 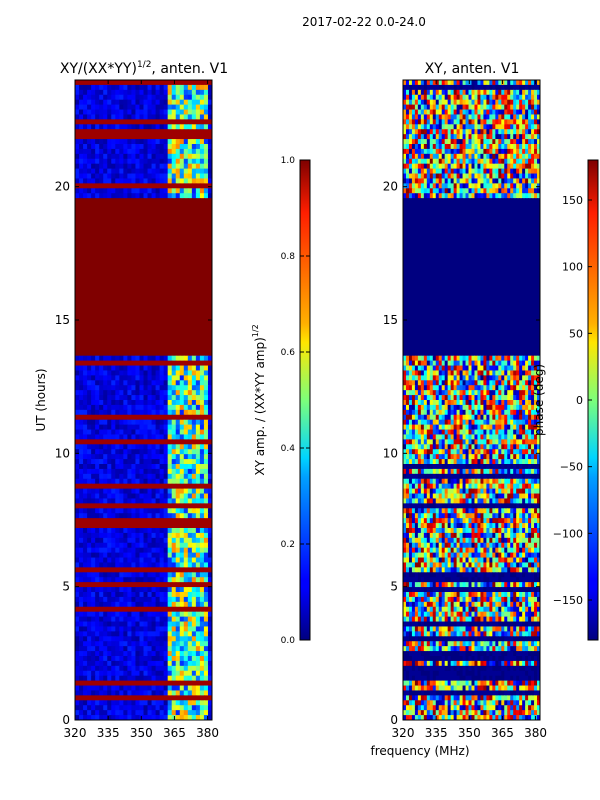 I want to click on panel1-title-sup: 1/2, so click(x=144, y=65).